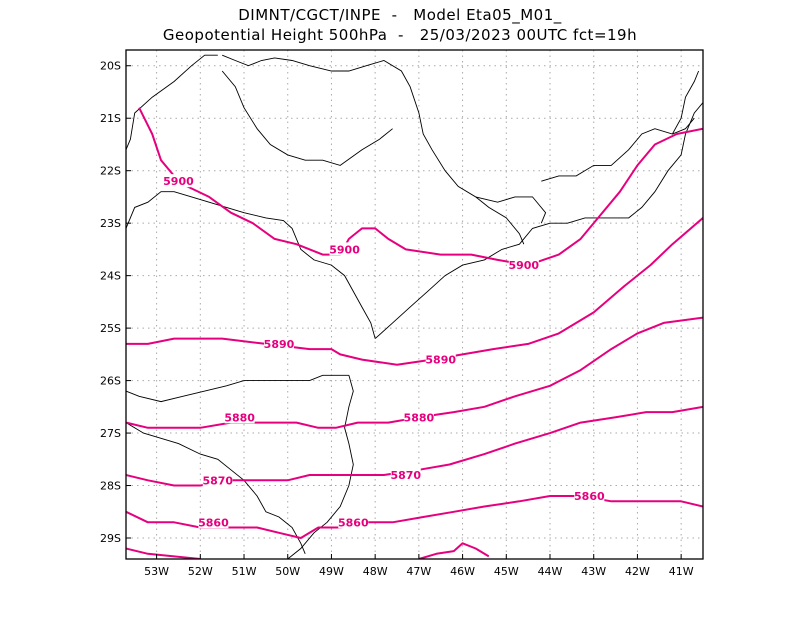  I want to click on x-axis: 53W 52W 51W 50W 49W 48W 47W 46W 45W 44W 43W 42W 41W, so click(419, 566).